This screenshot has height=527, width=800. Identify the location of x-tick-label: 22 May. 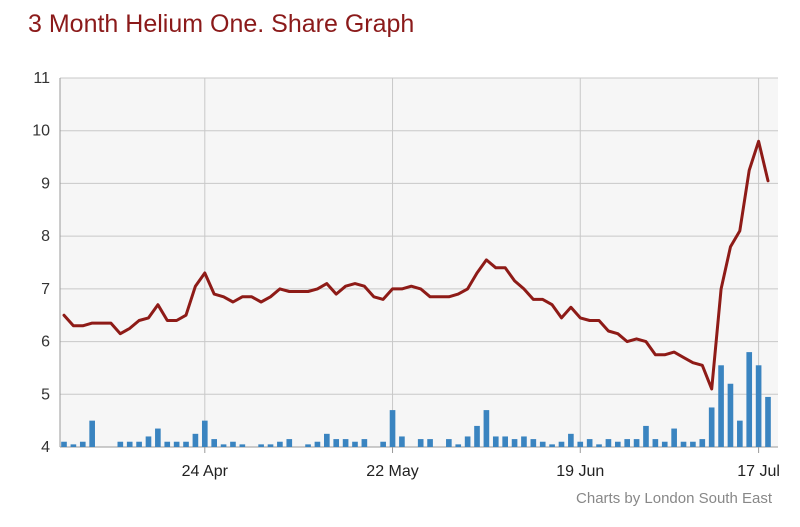
(392, 471).